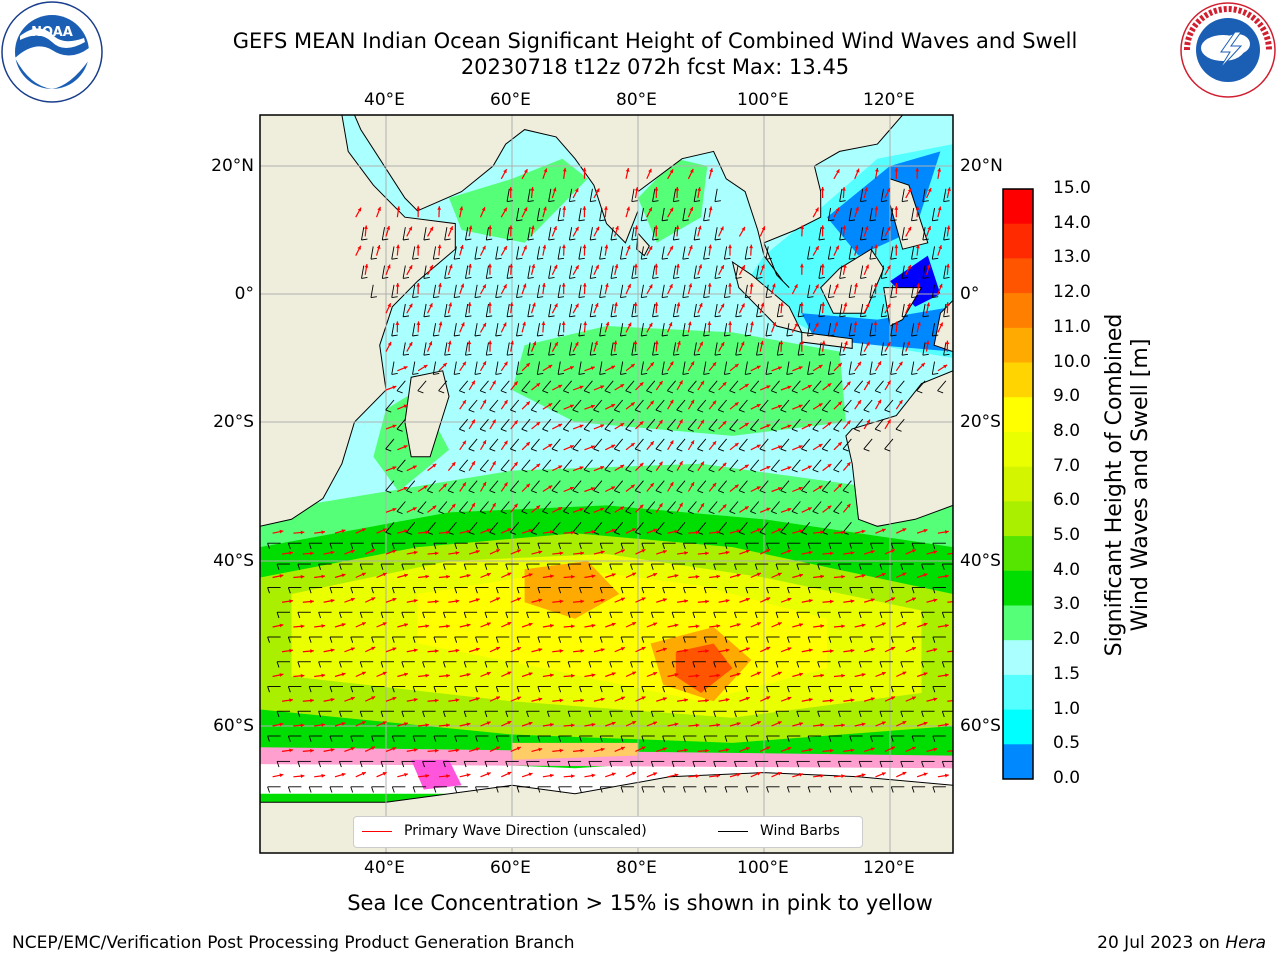 This screenshot has height=960, width=1280. What do you see at coordinates (1067, 604) in the screenshot?
I see `colorbar-tick-label: 3.0` at bounding box center [1067, 604].